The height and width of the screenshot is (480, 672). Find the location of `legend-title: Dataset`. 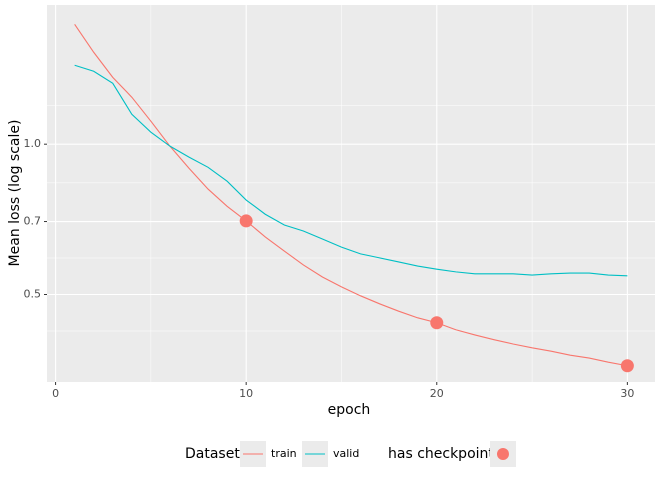

legend-title: Dataset is located at coordinates (212, 454).